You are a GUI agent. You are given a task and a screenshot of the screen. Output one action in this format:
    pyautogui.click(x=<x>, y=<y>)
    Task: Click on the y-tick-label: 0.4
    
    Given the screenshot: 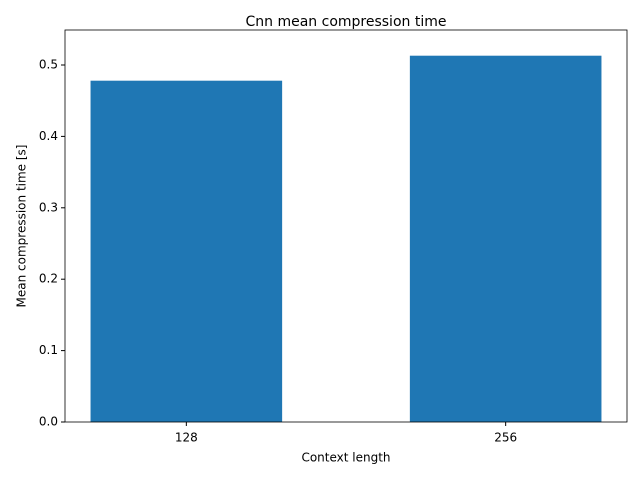 What is the action you would take?
    pyautogui.click(x=48, y=136)
    